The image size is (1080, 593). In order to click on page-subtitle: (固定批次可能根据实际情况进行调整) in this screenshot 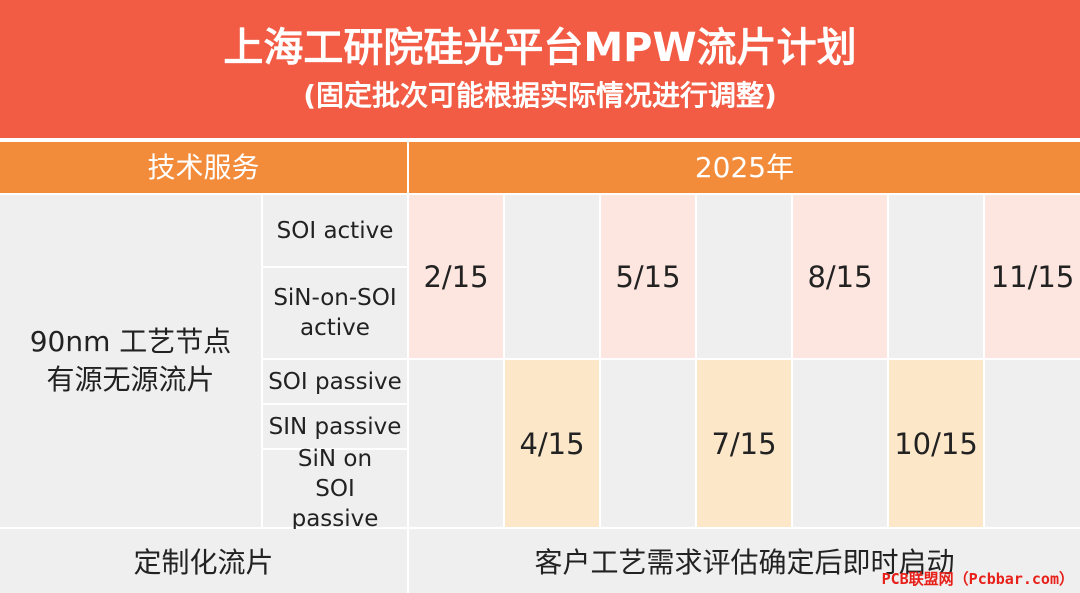, I will do `click(540, 95)`.